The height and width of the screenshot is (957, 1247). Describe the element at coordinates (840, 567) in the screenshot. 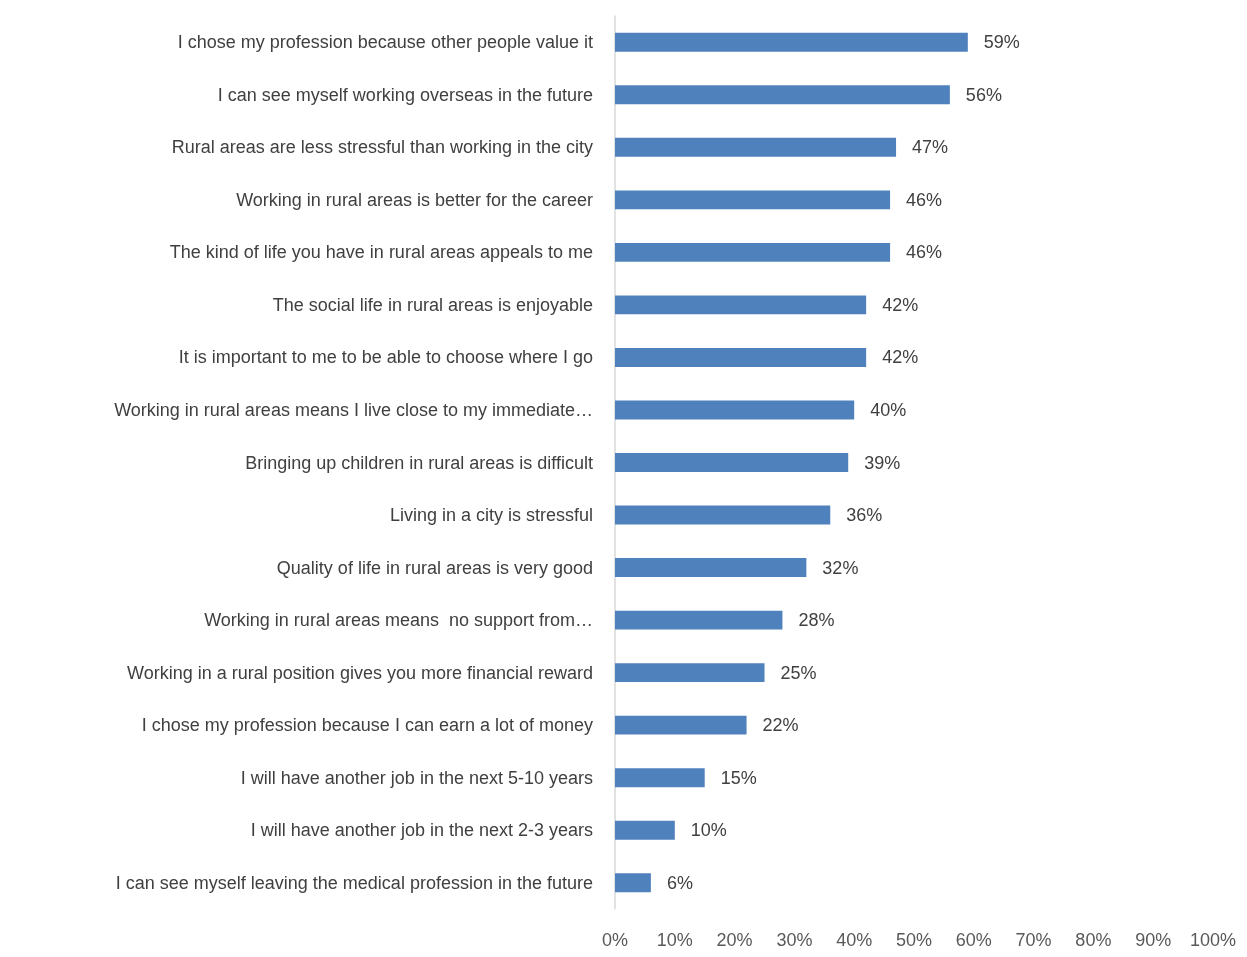

I see `data-label: 32%` at that location.